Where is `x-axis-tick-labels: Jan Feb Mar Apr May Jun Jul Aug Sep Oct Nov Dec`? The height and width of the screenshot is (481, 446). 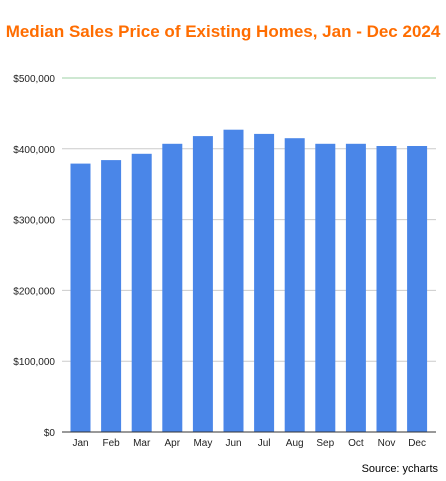 x-axis-tick-labels: Jan Feb Mar Apr May Jun Jul Aug Sep Oct Nov Dec is located at coordinates (249, 443).